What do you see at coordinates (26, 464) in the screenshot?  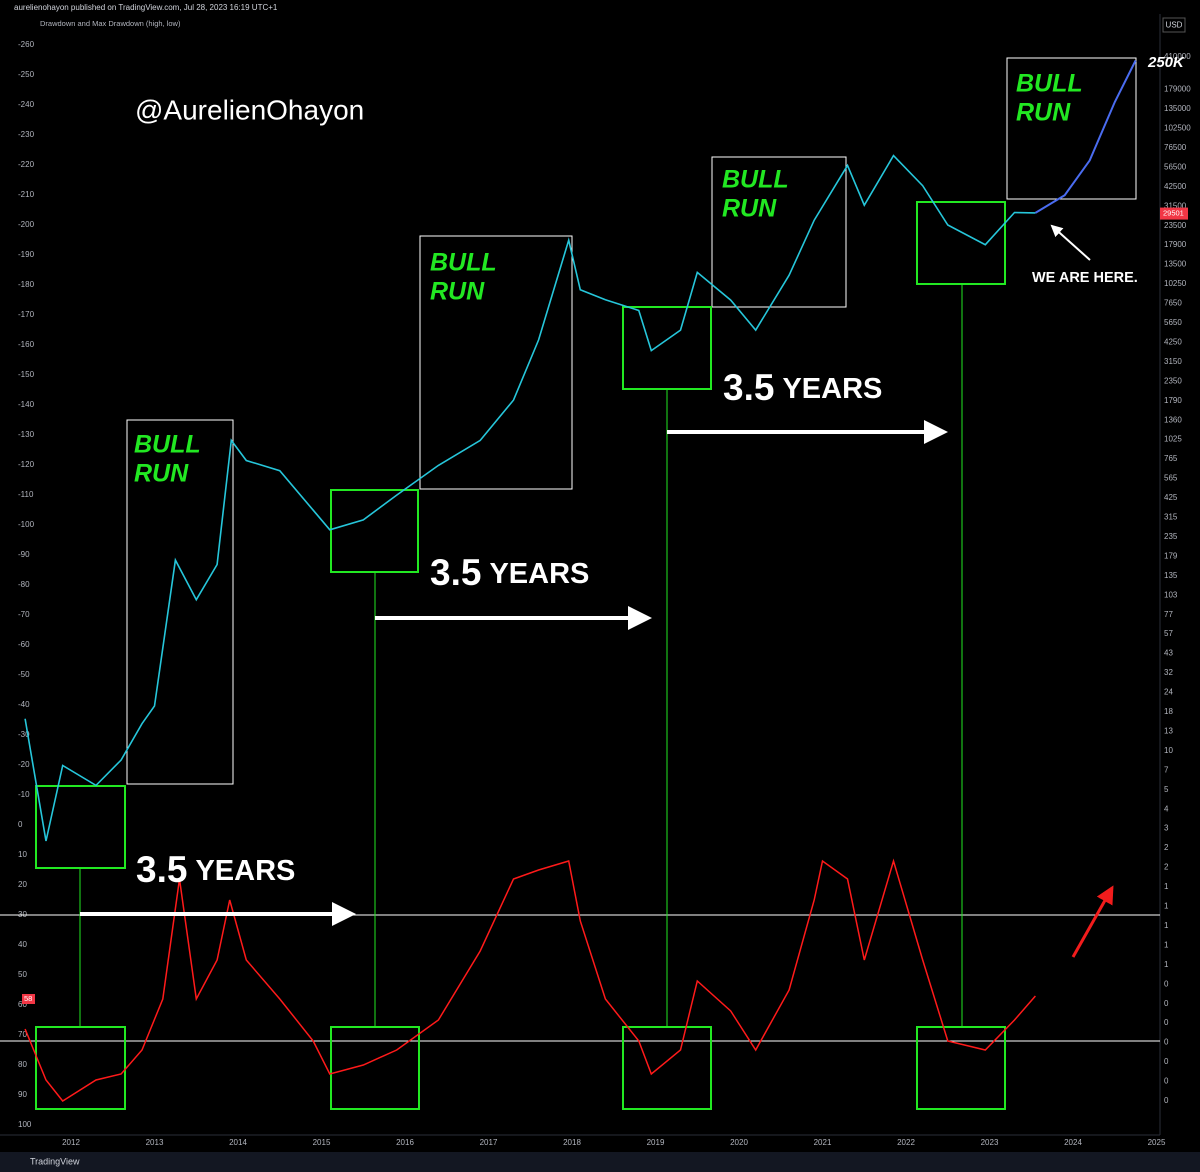 I see `y-tick-label: -120` at bounding box center [26, 464].